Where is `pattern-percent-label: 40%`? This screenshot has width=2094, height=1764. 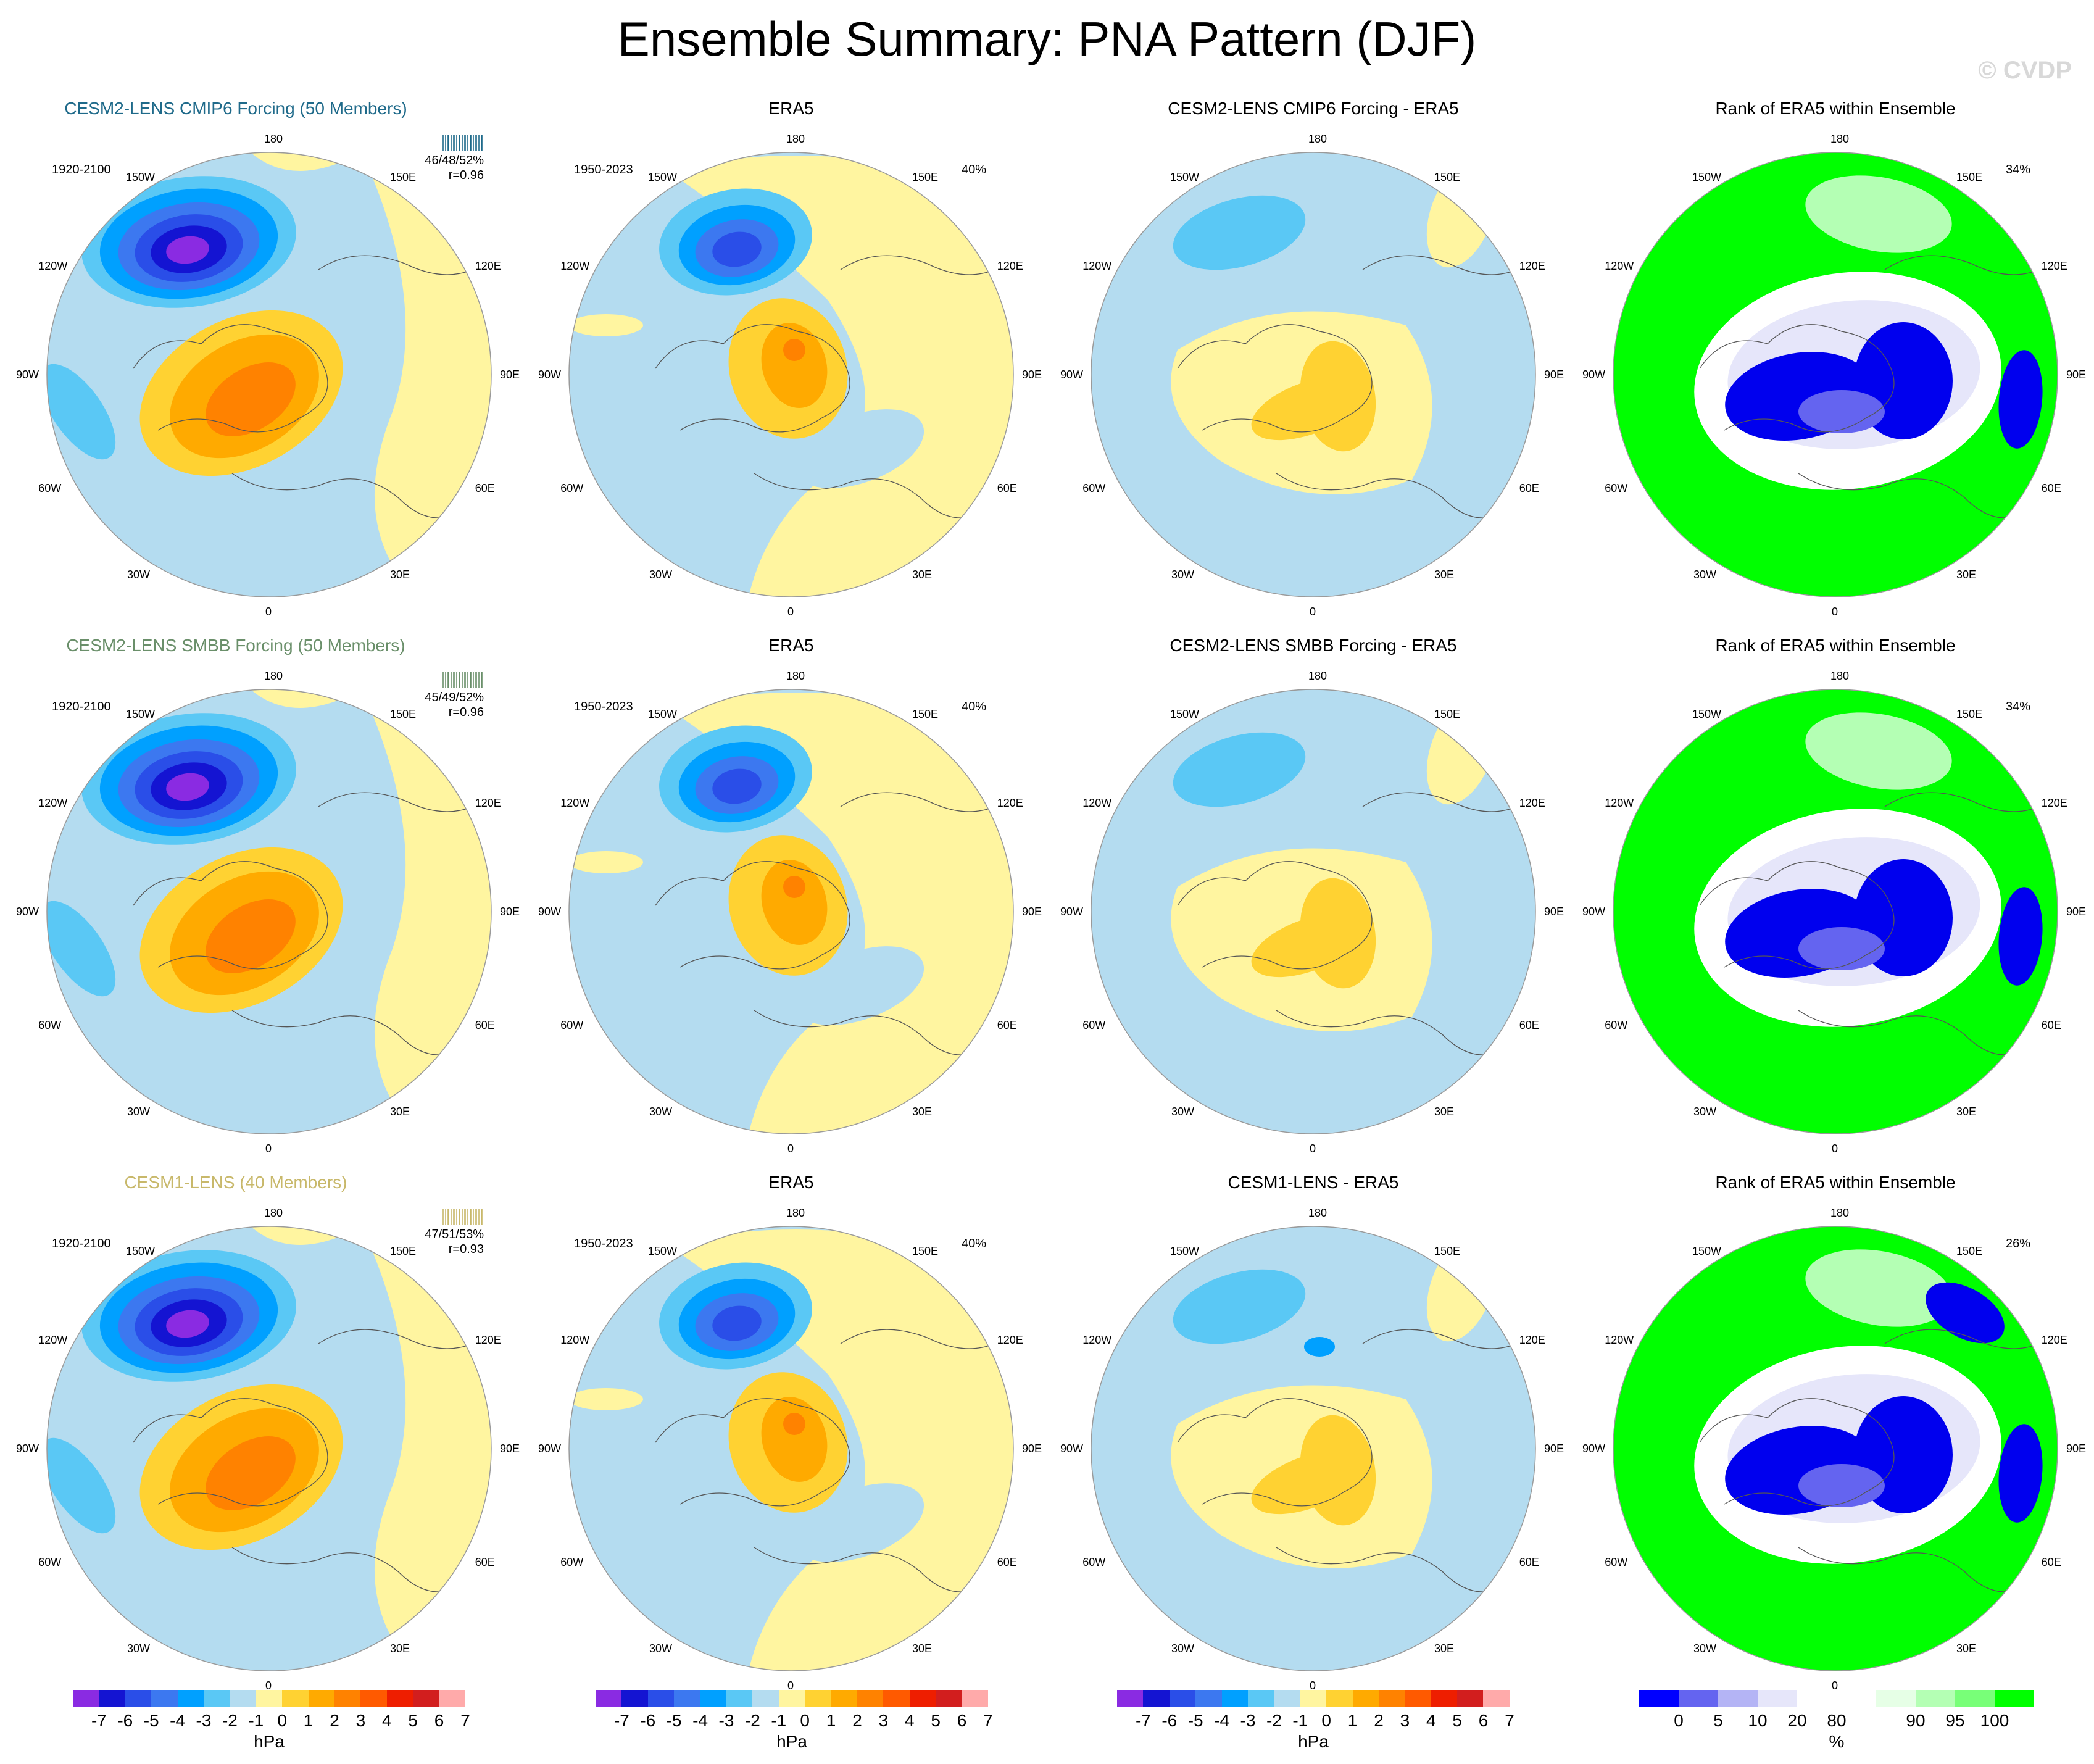
pattern-percent-label: 40% is located at coordinates (974, 707).